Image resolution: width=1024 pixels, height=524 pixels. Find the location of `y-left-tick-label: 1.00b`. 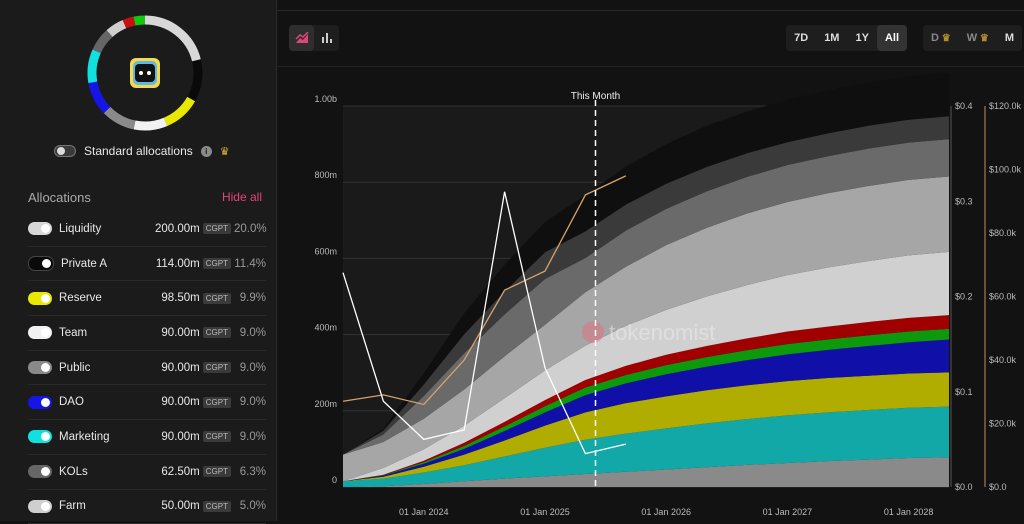

y-left-tick-label: 1.00b is located at coordinates (325, 99).